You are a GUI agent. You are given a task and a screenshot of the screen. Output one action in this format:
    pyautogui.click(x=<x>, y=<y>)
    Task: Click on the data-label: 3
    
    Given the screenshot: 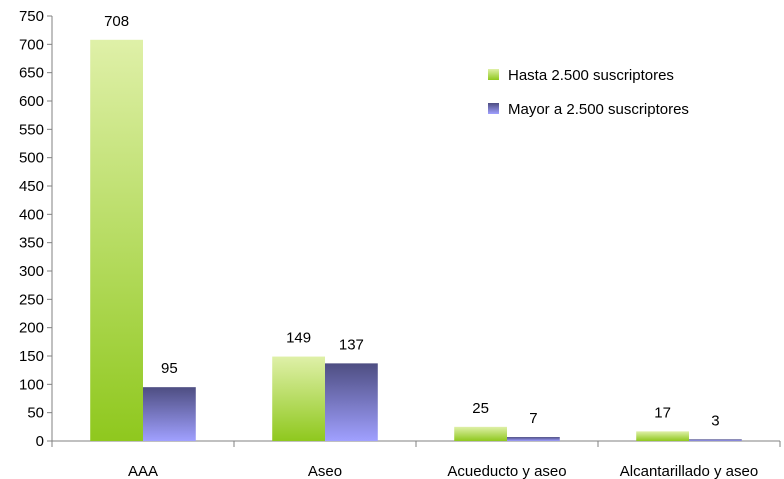 What is the action you would take?
    pyautogui.click(x=715, y=420)
    